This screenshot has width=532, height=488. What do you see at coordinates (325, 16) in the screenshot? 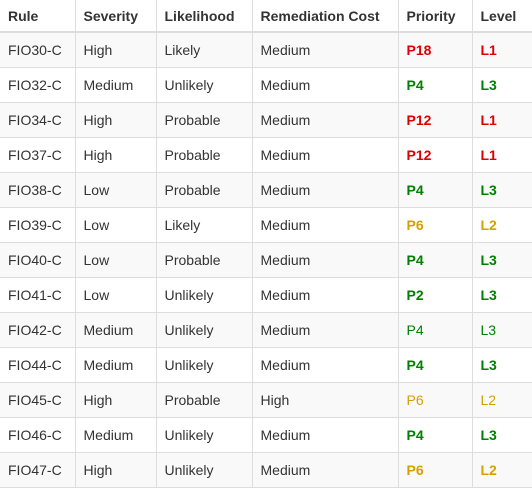
I see `header-remediation-cost: Remediation Cost` at bounding box center [325, 16].